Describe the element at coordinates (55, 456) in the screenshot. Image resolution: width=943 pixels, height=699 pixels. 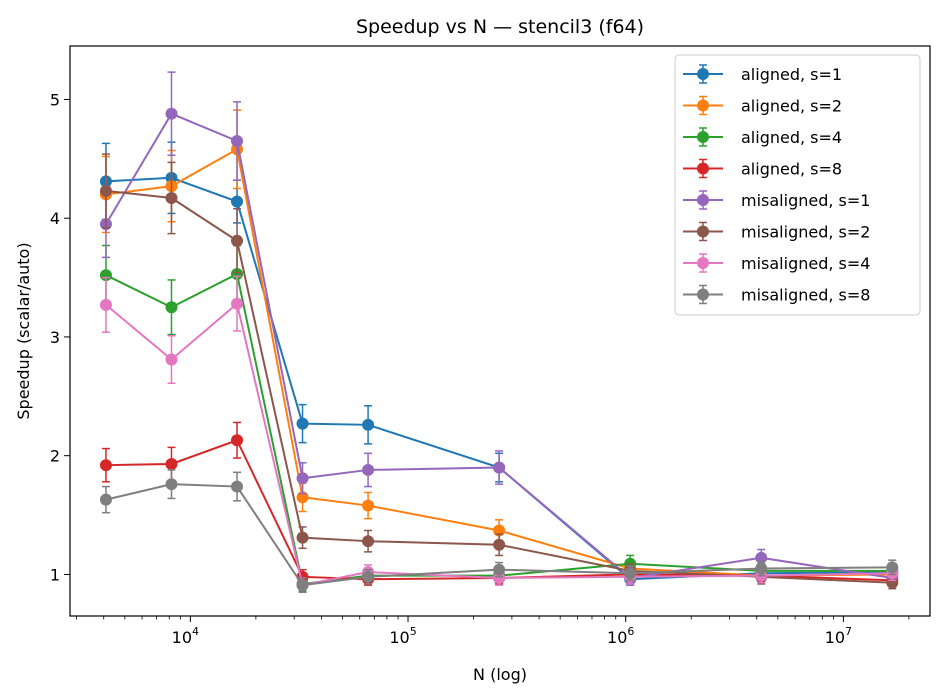
I see `y-tick-label: 2` at that location.